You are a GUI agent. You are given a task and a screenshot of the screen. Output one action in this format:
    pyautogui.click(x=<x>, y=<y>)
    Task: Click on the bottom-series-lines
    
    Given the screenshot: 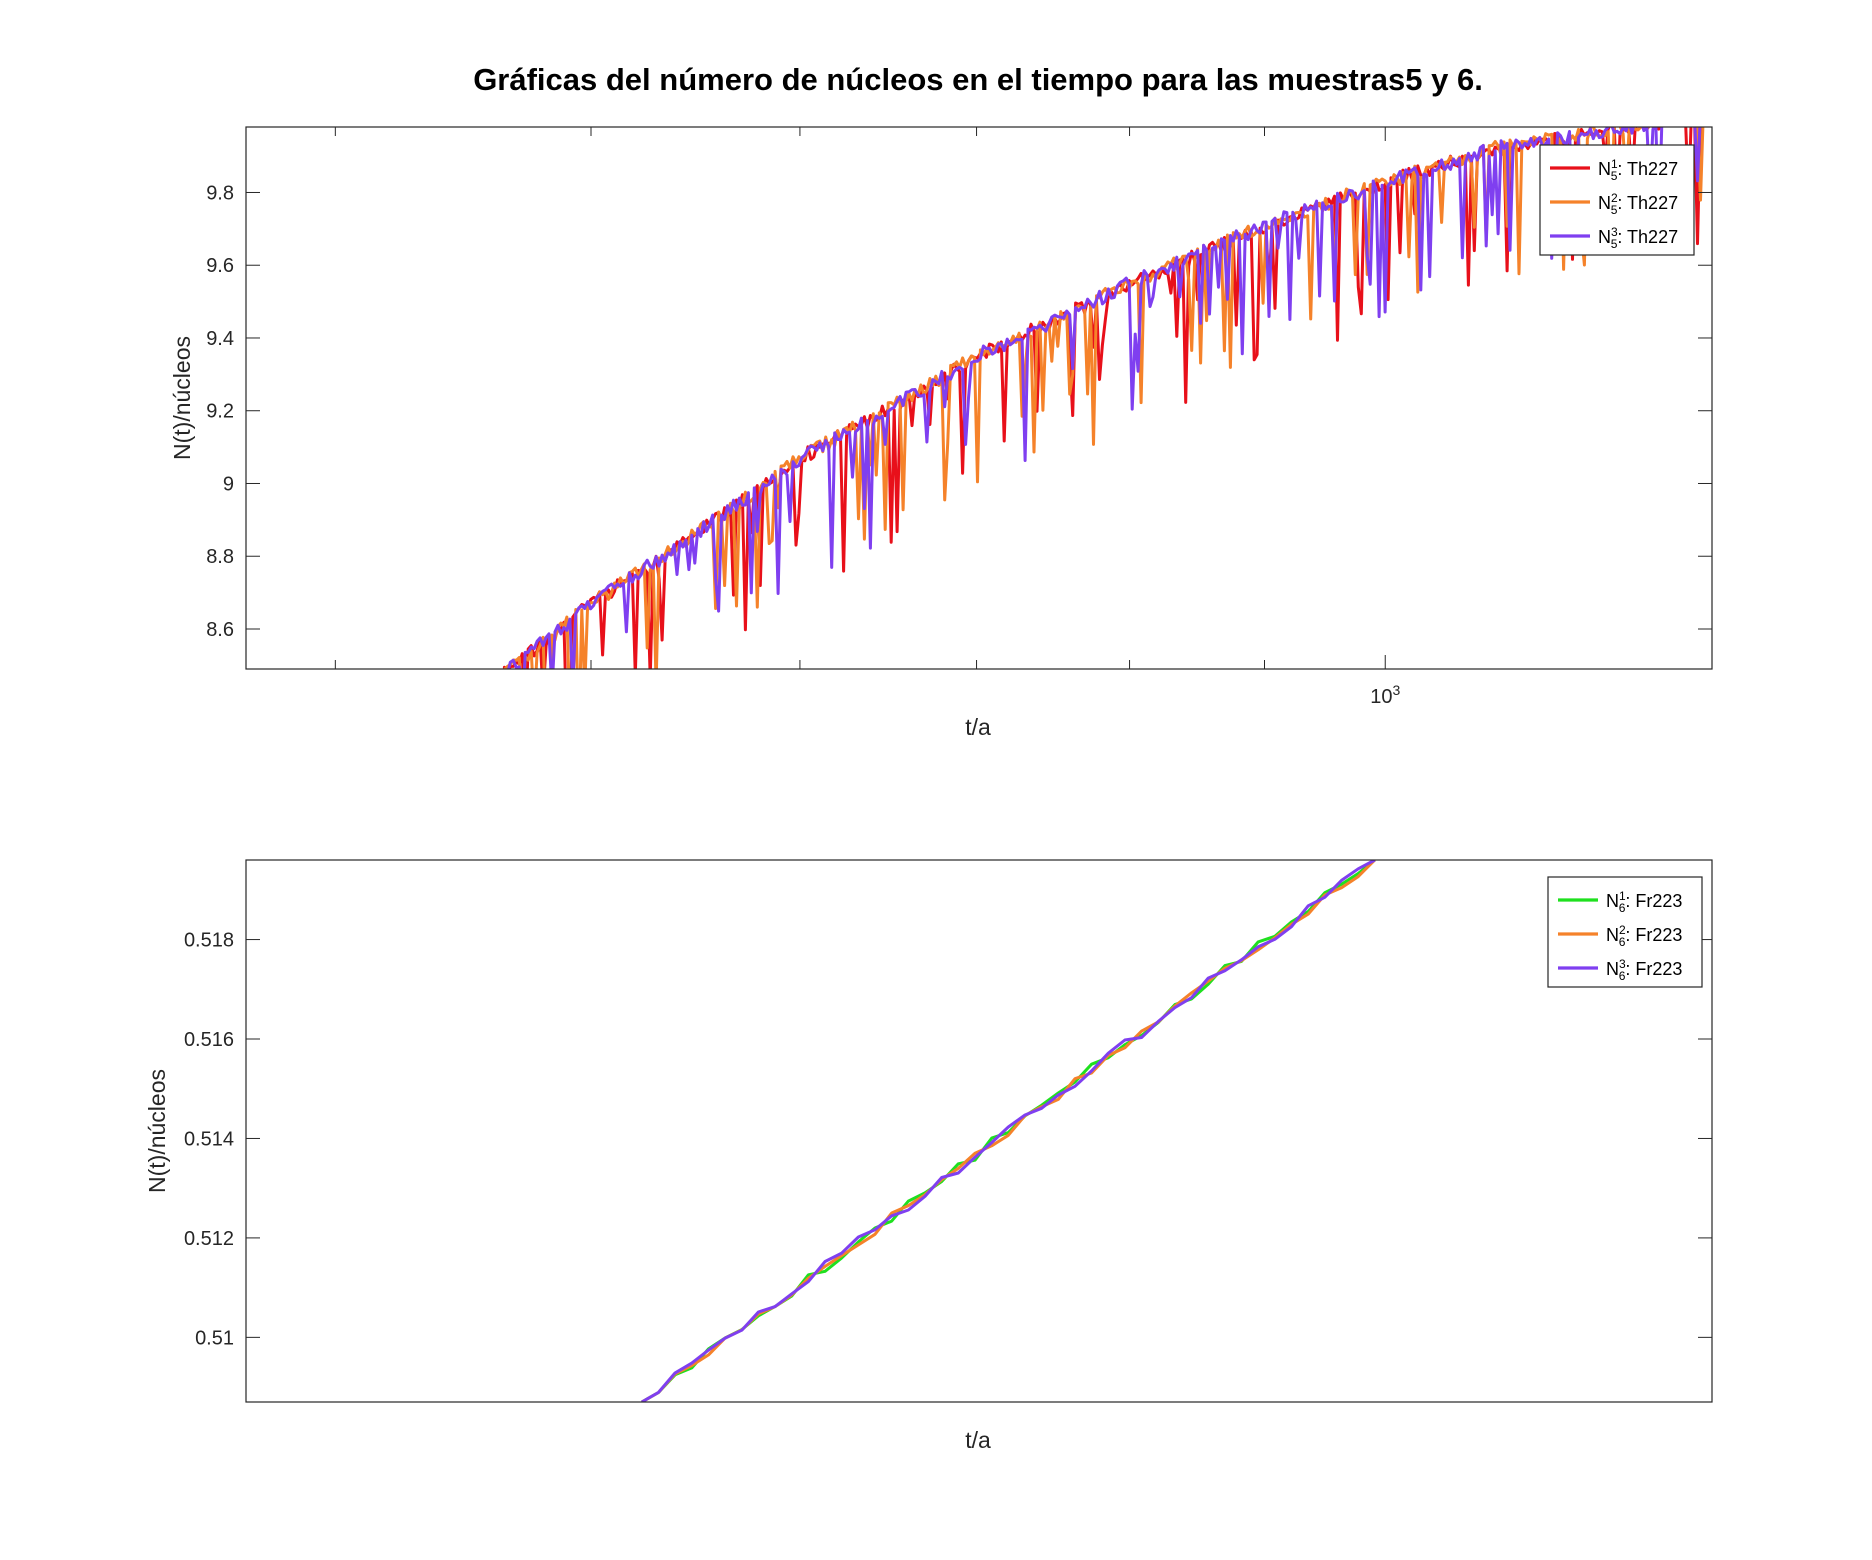 What is the action you would take?
    pyautogui.click(x=1008, y=1131)
    